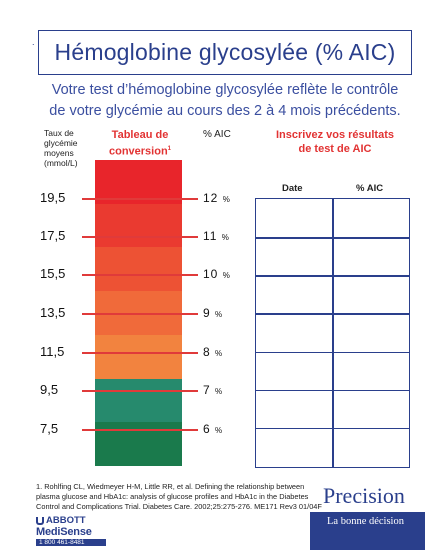 The height and width of the screenshot is (550, 425). Describe the element at coordinates (370, 188) in the screenshot. I see `aic-result-column-header: % AIC` at that location.